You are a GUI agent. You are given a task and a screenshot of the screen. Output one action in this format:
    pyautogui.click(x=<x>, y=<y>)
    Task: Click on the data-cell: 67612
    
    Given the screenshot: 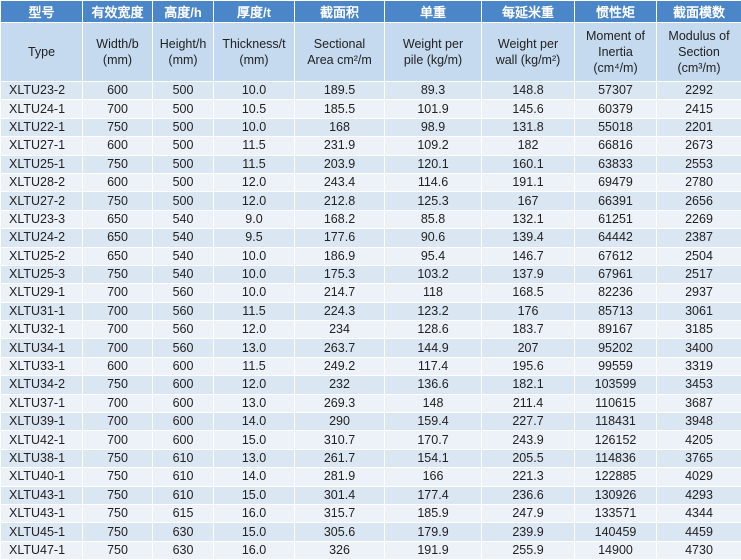 What is the action you would take?
    pyautogui.click(x=615, y=256)
    